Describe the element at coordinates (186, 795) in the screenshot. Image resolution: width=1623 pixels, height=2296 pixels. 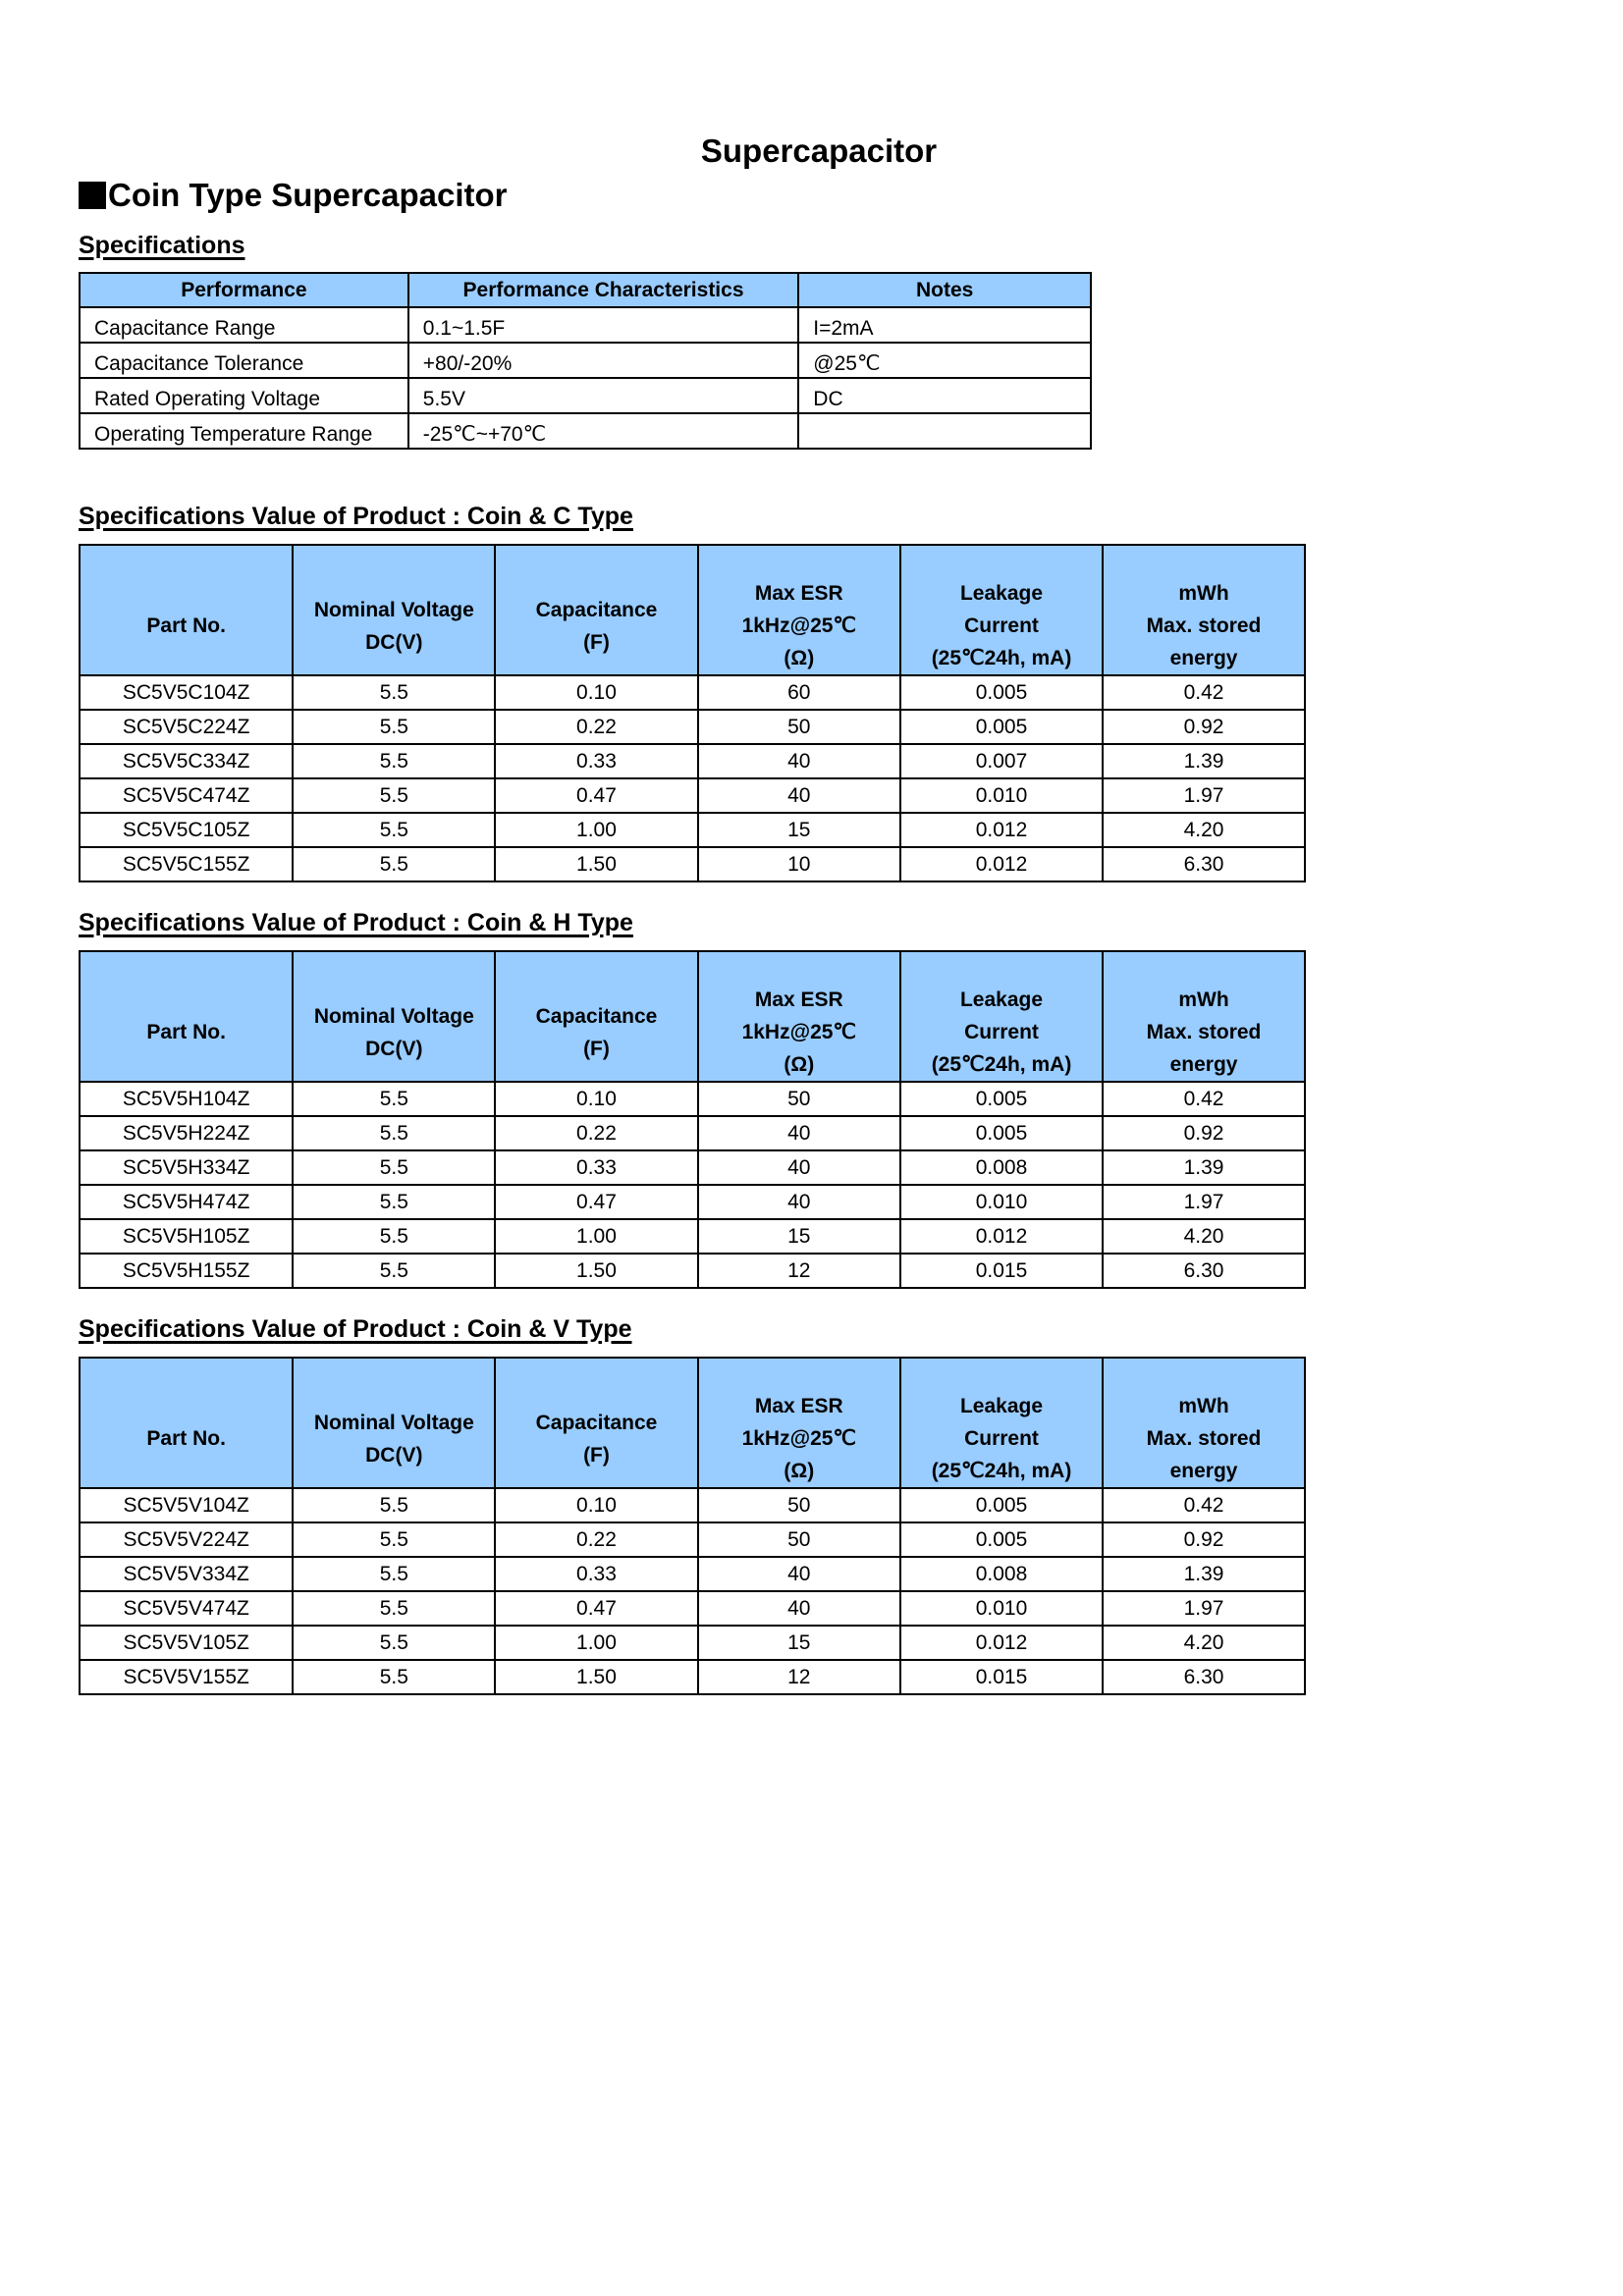
I see `table-cell: SC5V5C474Z` at that location.